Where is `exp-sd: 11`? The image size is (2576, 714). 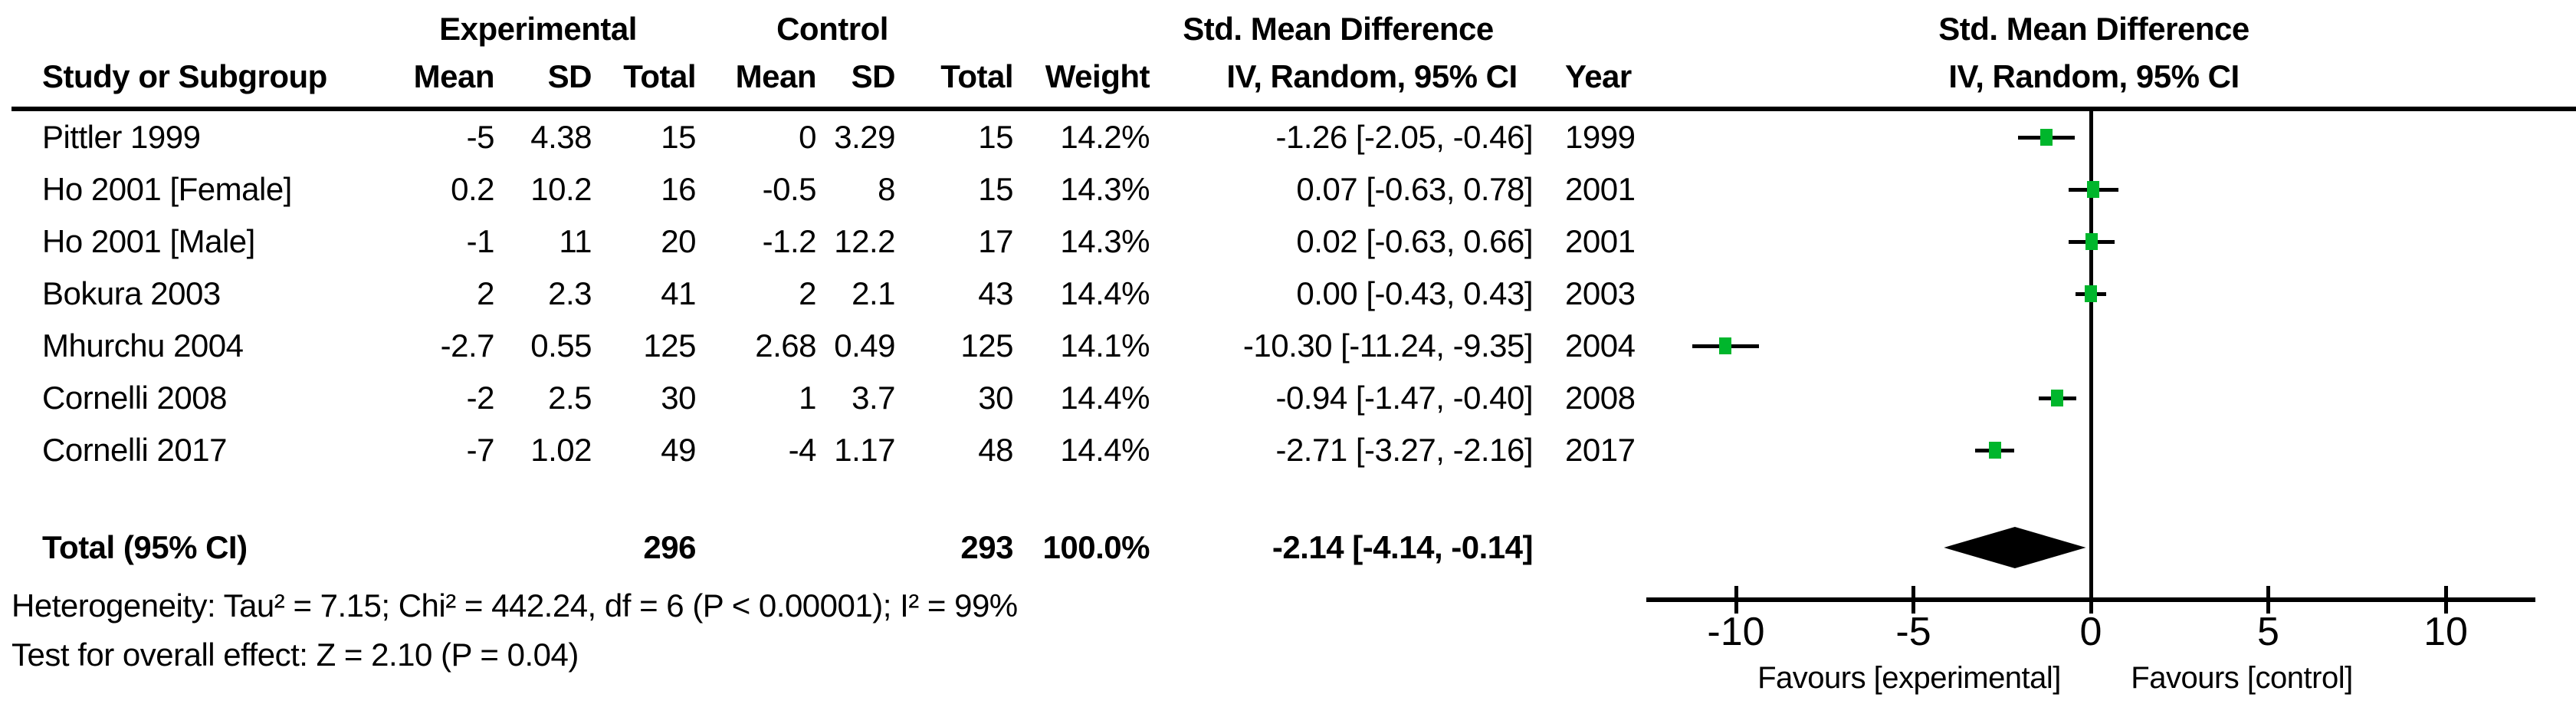 exp-sd: 11 is located at coordinates (575, 241).